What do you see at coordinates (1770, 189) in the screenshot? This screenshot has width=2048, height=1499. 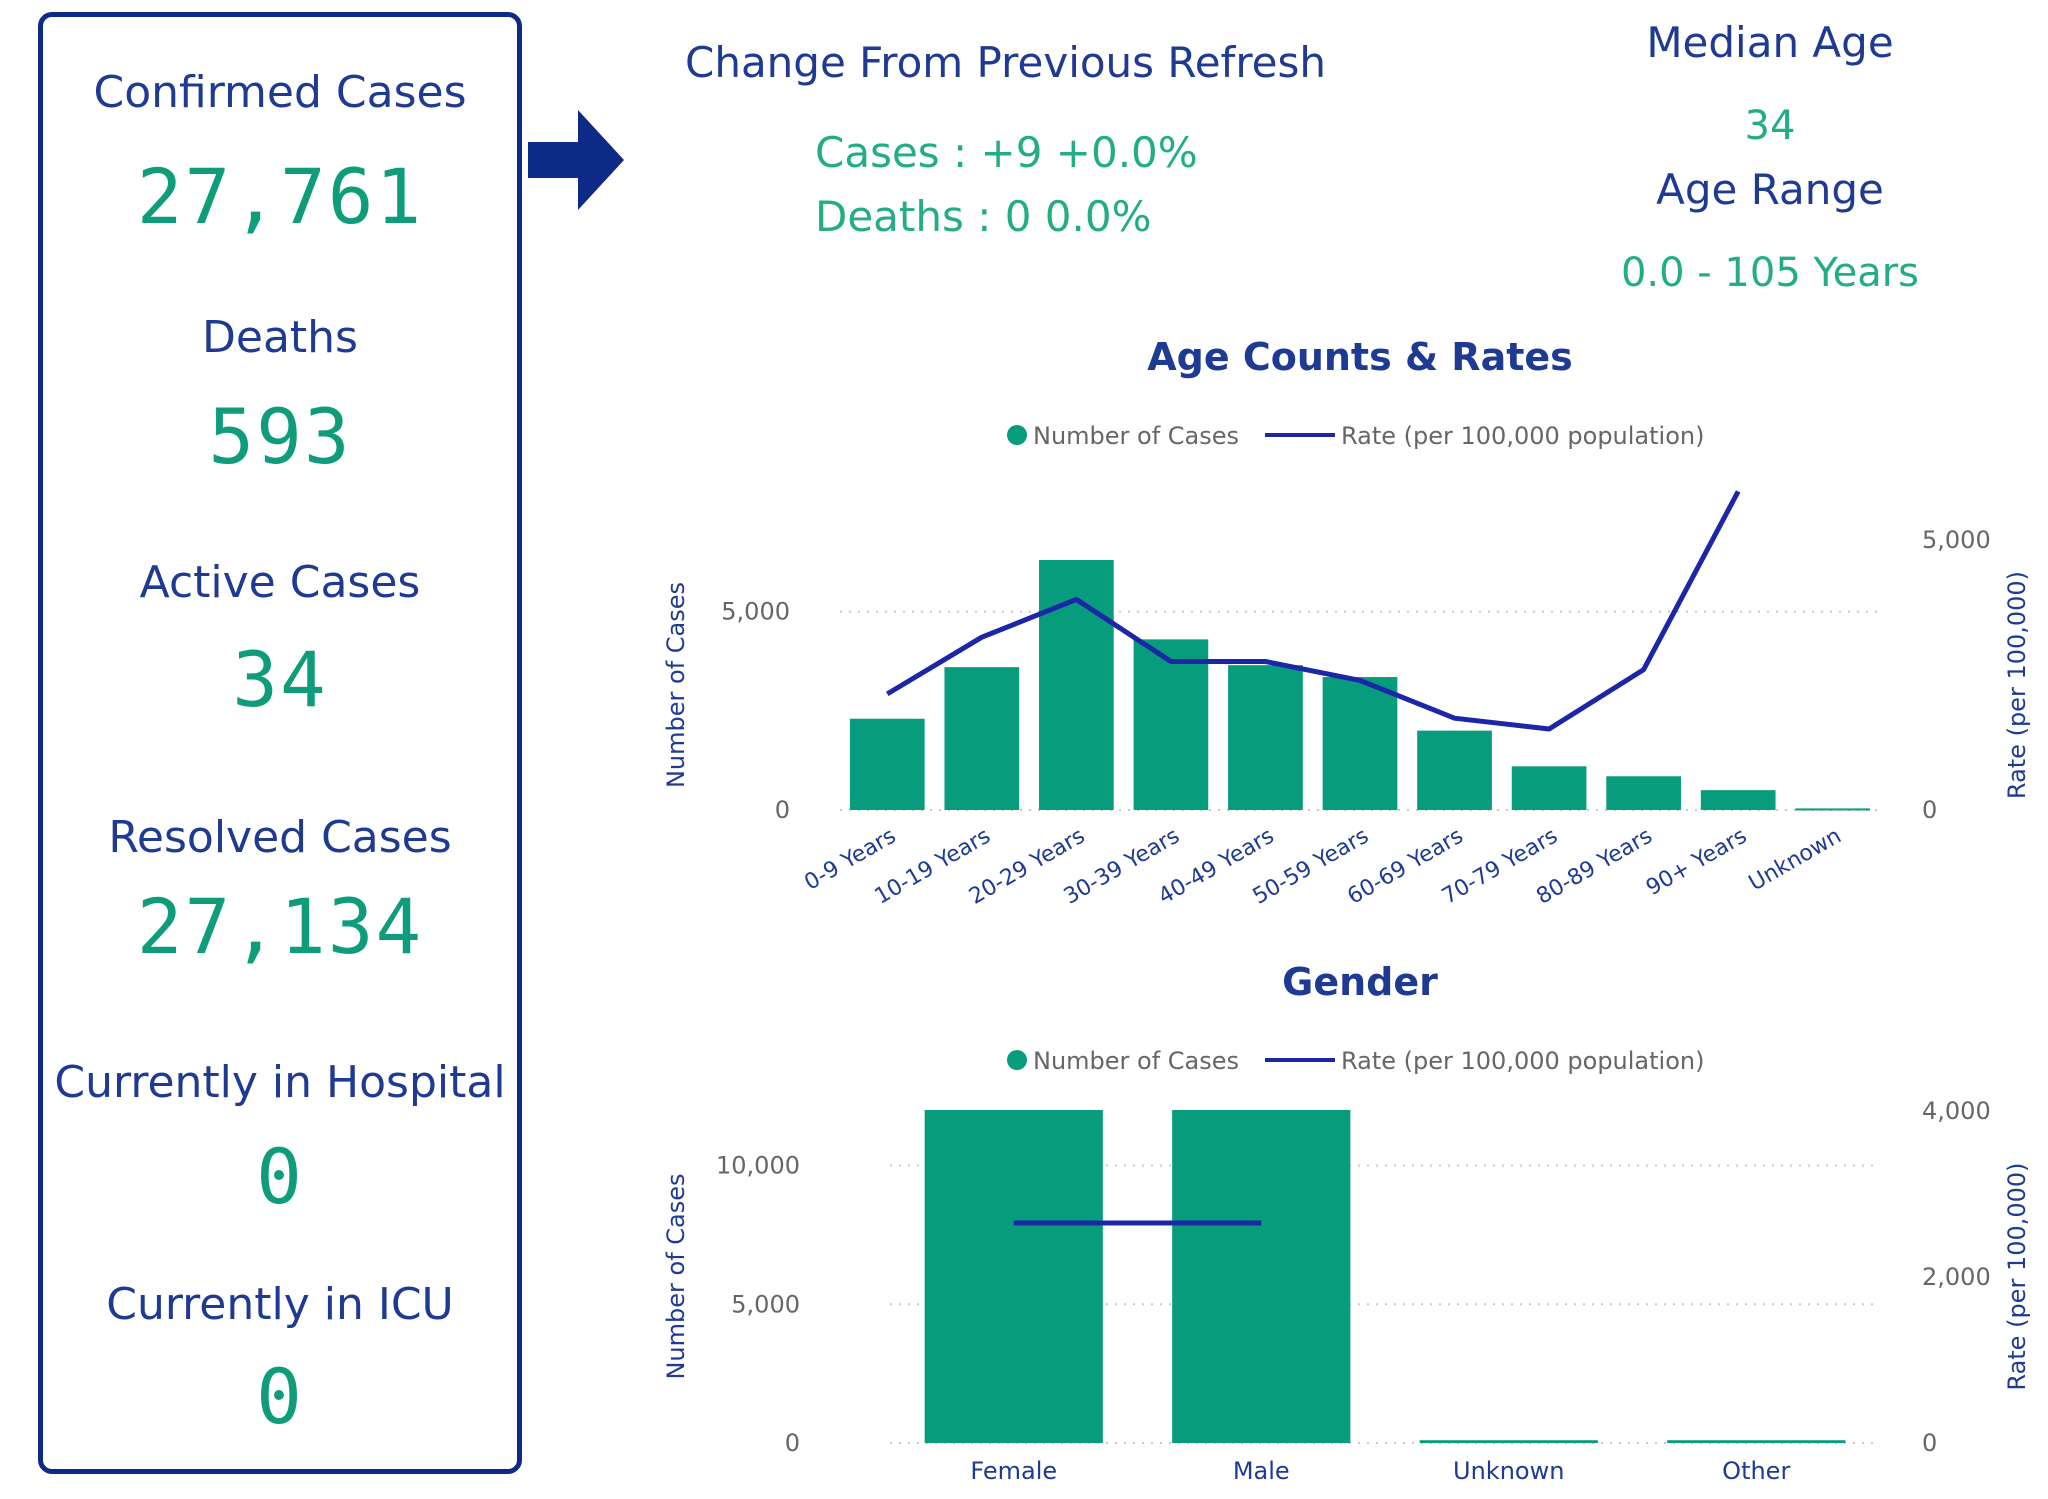 I see `age-range-label: Age Range` at bounding box center [1770, 189].